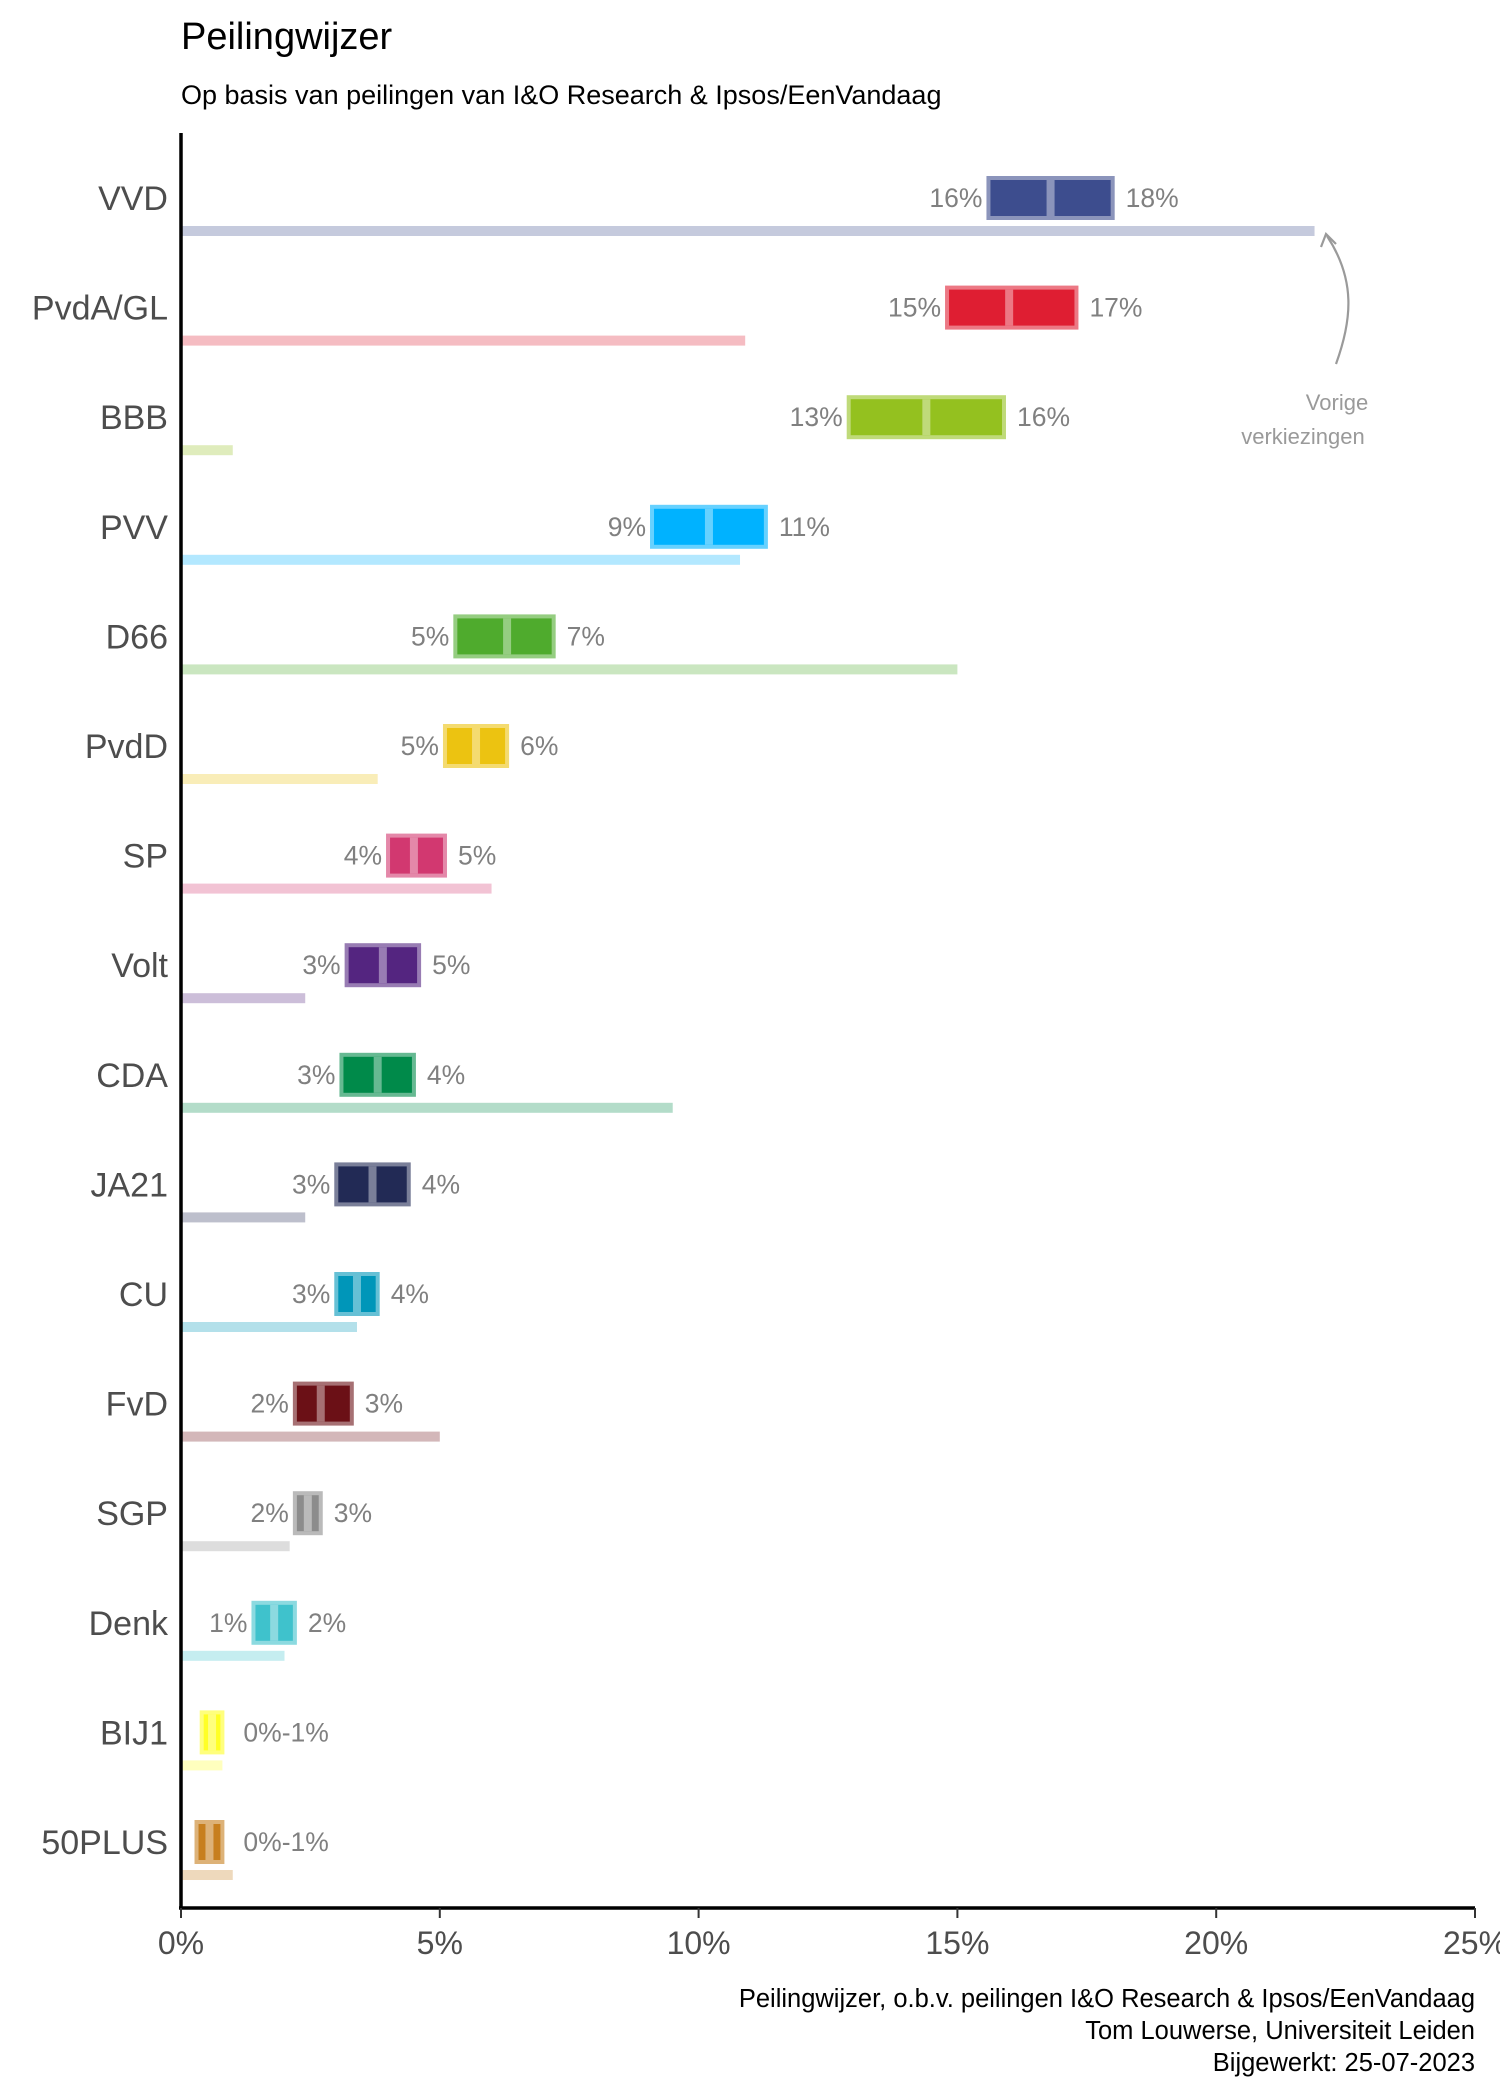 The height and width of the screenshot is (2100, 1500). What do you see at coordinates (451, 965) in the screenshot?
I see `high-label-volt: 5%` at bounding box center [451, 965].